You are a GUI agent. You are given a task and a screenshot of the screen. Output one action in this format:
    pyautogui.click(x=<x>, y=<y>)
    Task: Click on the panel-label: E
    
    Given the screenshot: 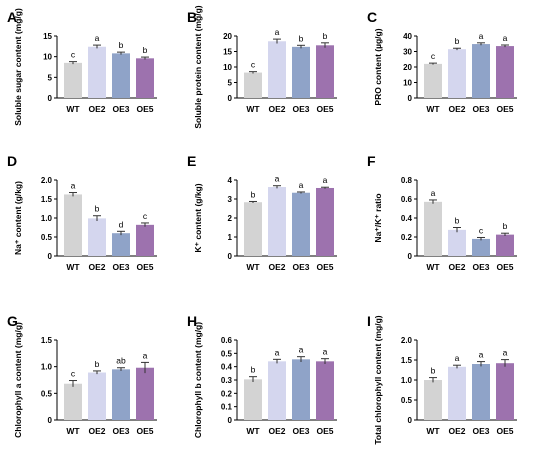 What is the action you would take?
    pyautogui.click(x=191, y=161)
    